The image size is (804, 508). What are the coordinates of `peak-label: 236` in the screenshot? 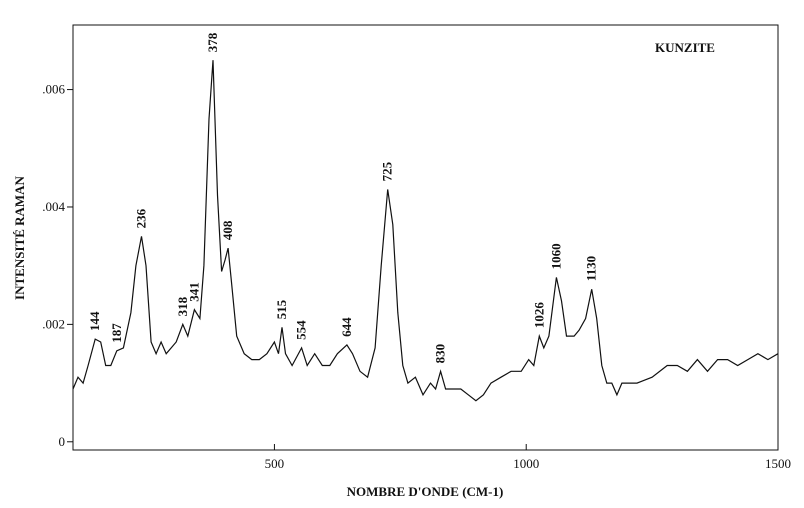 It's located at (140, 218).